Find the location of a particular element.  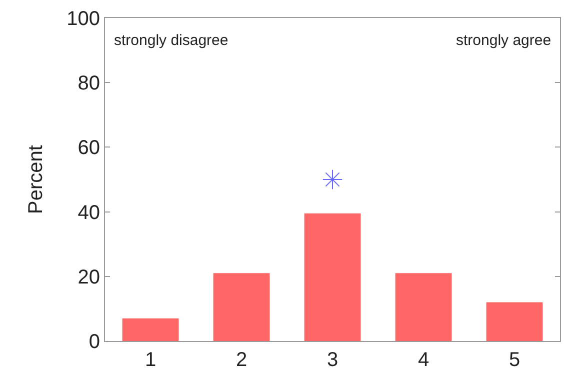

y-tick-label: 0 is located at coordinates (94, 342).